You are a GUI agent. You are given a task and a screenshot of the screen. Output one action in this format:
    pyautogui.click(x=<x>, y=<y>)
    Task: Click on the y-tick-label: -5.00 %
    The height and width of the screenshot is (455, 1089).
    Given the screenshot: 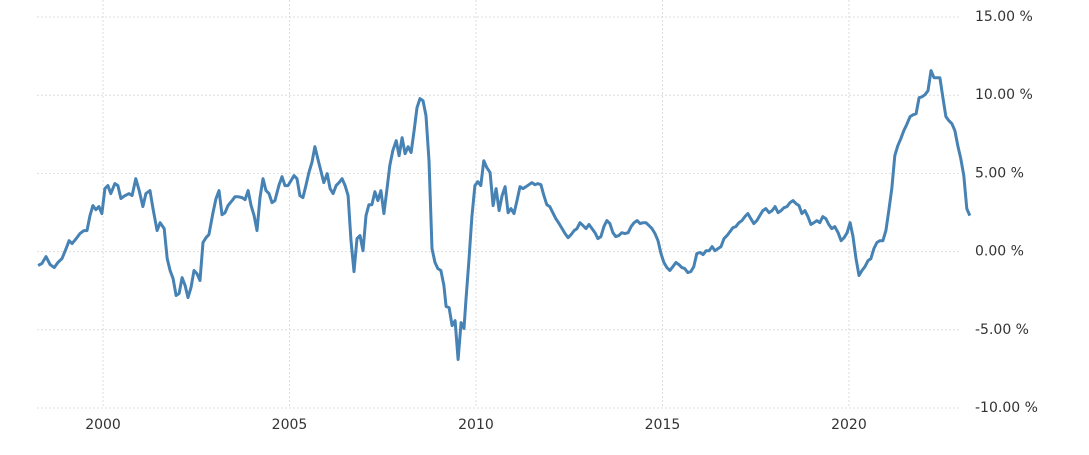 What is the action you would take?
    pyautogui.click(x=1002, y=330)
    